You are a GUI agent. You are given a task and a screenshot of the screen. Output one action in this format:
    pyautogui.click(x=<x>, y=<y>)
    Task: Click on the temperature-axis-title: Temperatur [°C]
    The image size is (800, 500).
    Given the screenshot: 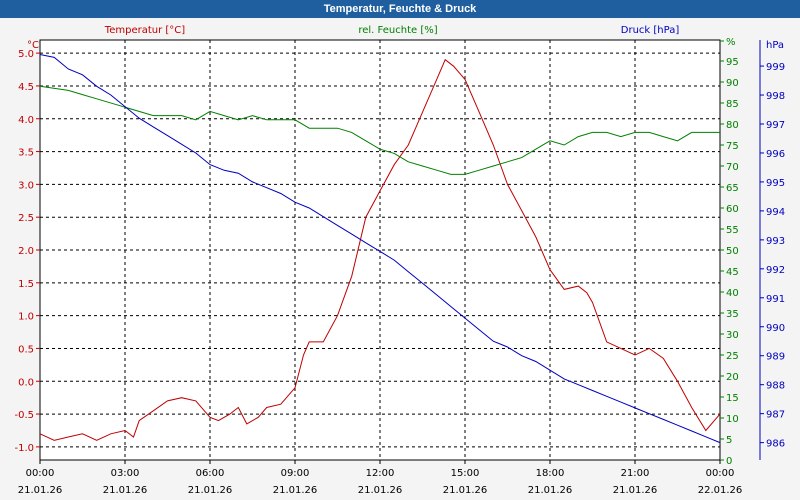 What is the action you would take?
    pyautogui.click(x=144, y=30)
    